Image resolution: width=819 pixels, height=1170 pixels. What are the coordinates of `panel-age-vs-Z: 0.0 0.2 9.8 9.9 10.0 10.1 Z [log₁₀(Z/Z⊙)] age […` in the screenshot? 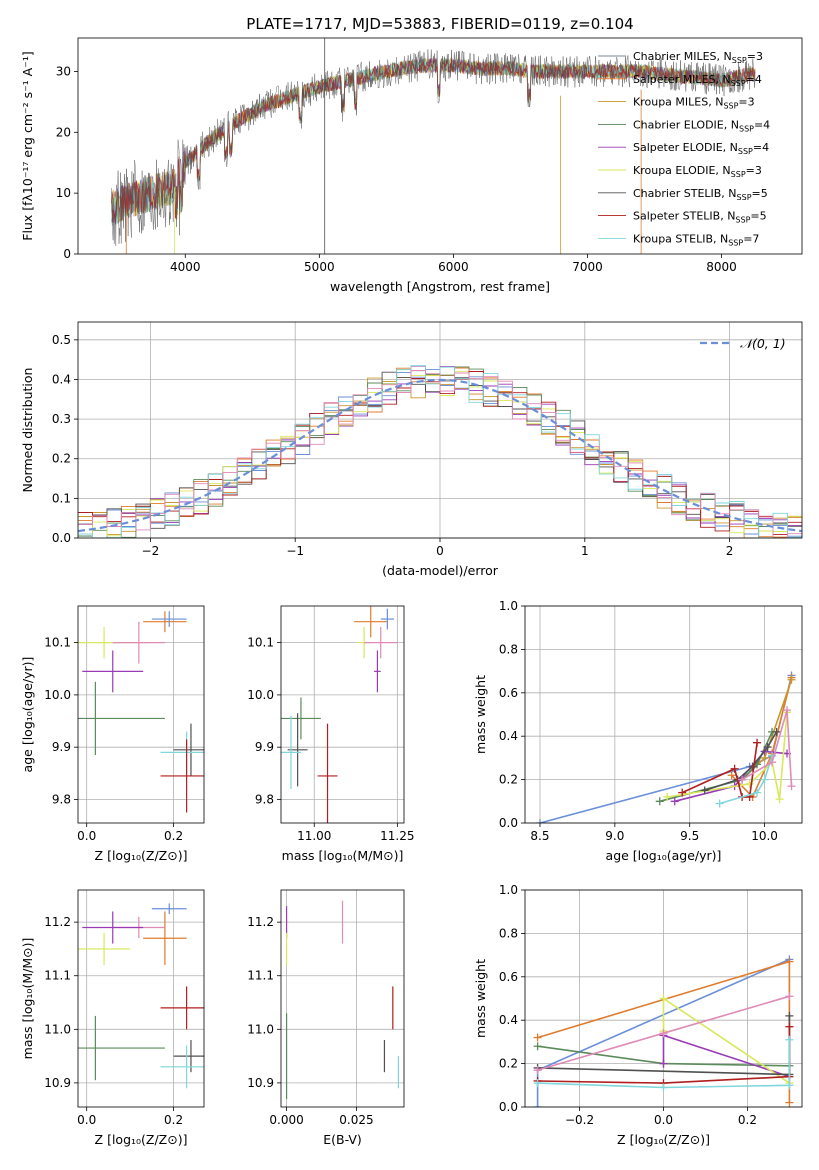 It's located at (112, 734).